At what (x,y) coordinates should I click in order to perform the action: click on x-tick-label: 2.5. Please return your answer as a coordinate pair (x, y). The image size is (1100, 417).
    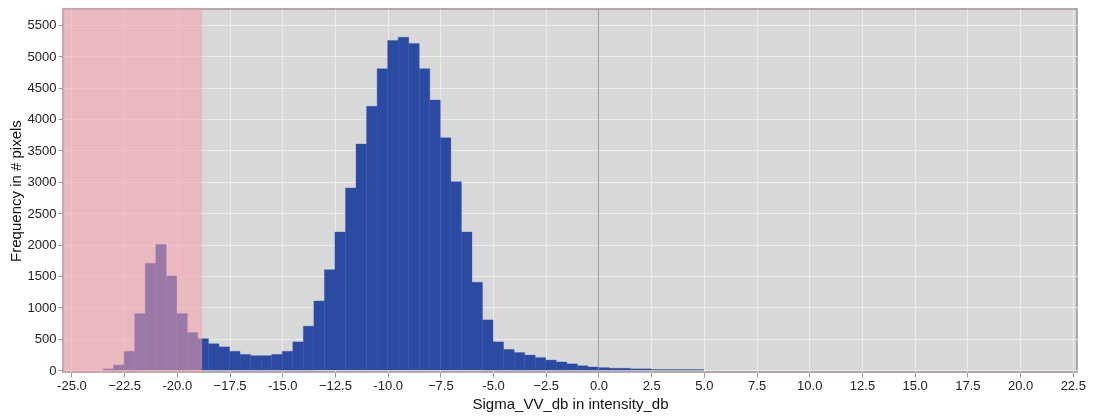
    Looking at the image, I should click on (651, 385).